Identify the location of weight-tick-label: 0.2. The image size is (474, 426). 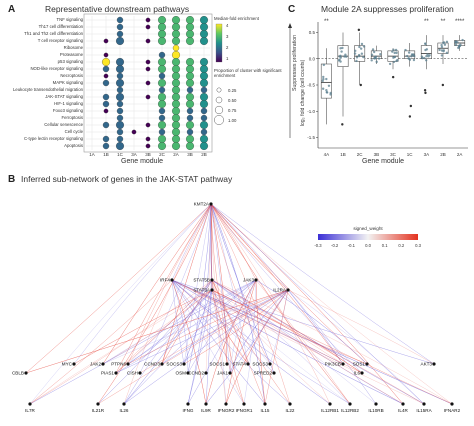
(401, 245).